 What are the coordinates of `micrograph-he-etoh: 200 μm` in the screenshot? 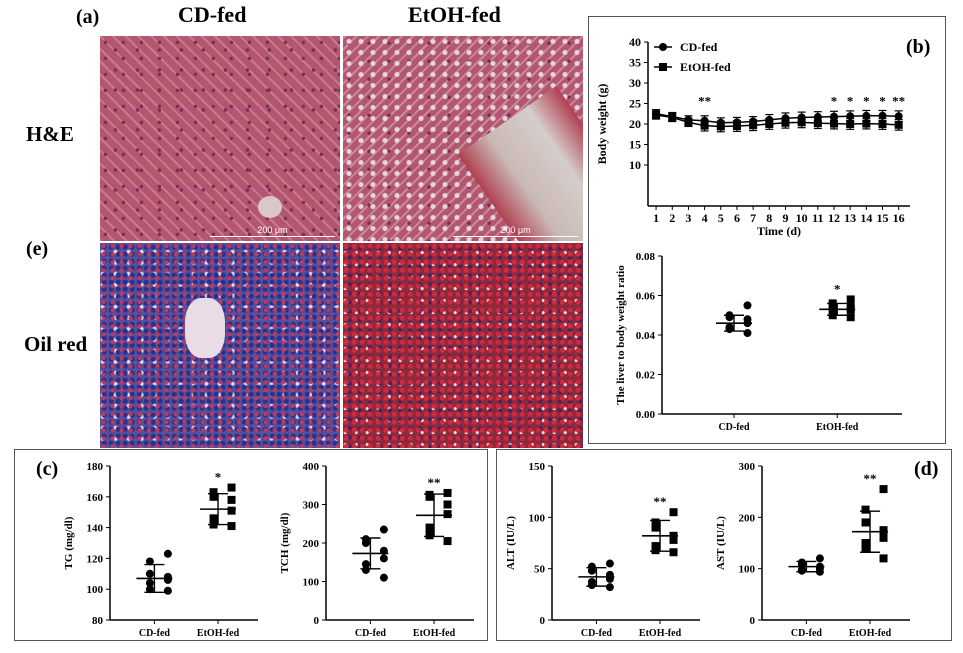 It's located at (463, 138).